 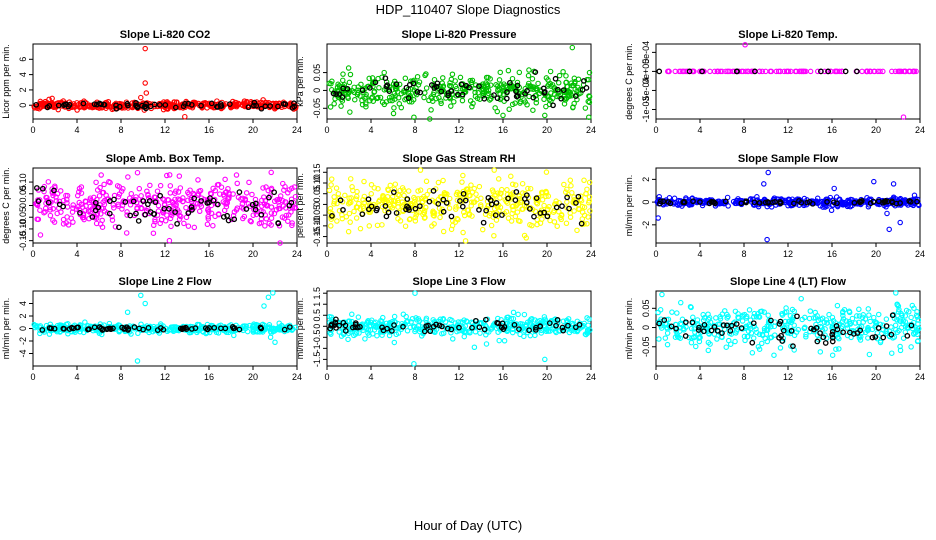 I want to click on y-tick-label: 4, so click(x=23, y=74).